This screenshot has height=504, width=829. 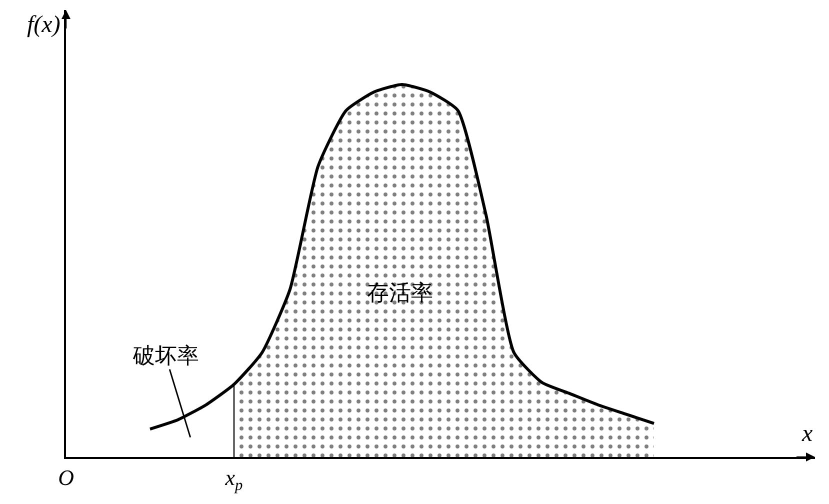 I want to click on x-tick-label: O, so click(x=66, y=477).